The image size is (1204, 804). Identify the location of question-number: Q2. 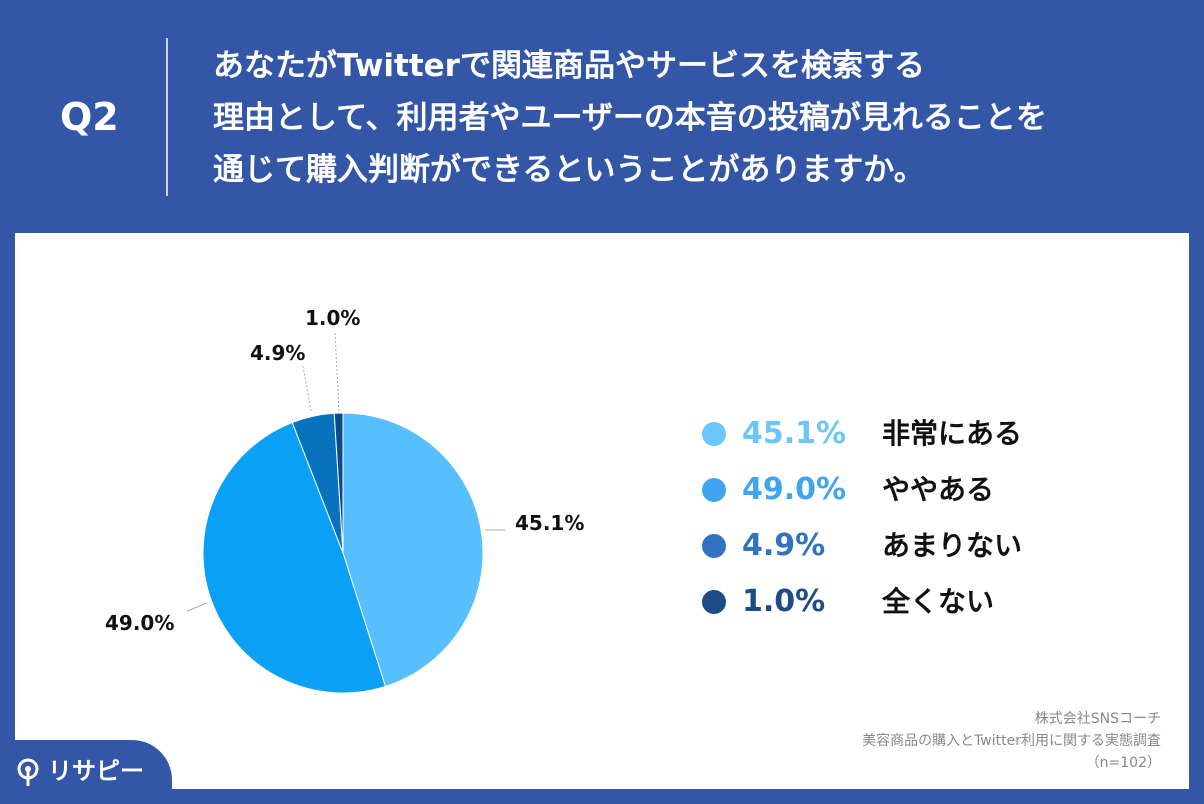
(89, 117).